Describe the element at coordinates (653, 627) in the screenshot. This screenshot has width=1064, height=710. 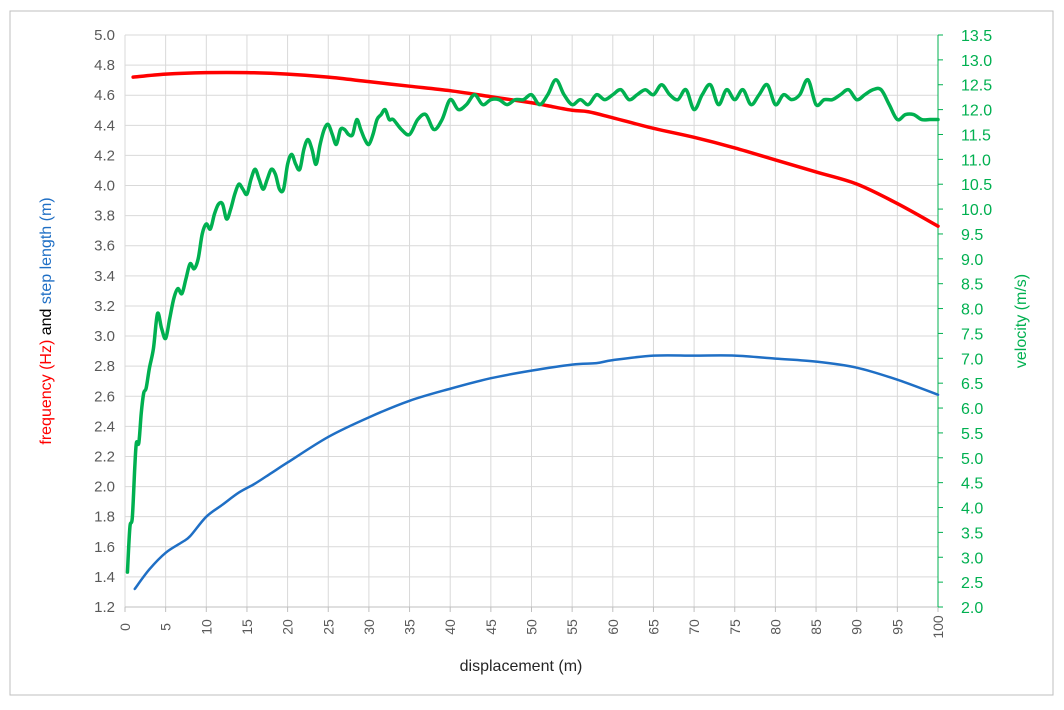
I see `x-tick-label: 65` at that location.